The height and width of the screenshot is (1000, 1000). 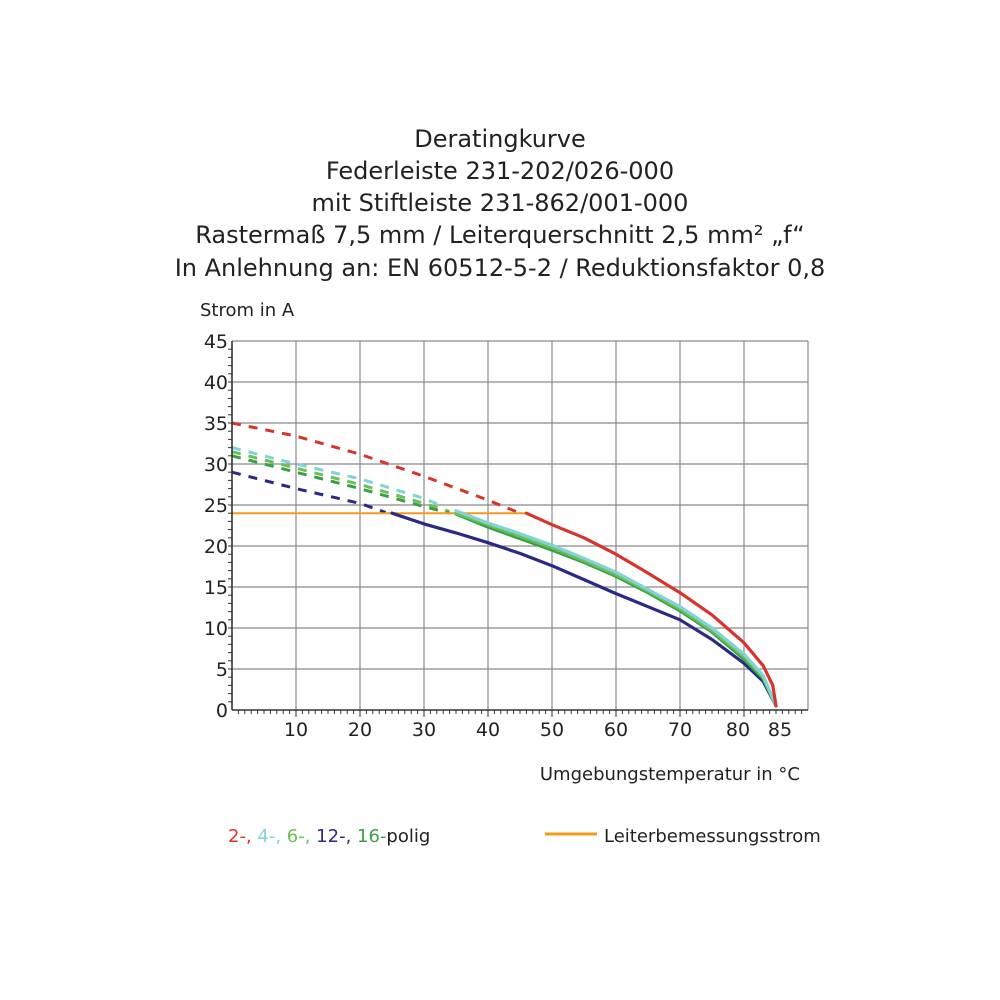 I want to click on x-tick-label-40: 40, so click(x=488, y=730).